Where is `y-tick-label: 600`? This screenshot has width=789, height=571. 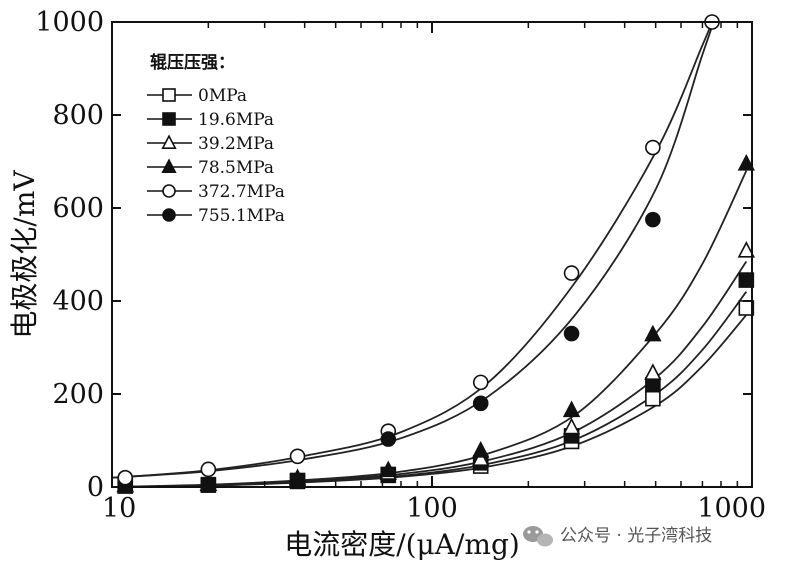 y-tick-label: 600 is located at coordinates (78, 208).